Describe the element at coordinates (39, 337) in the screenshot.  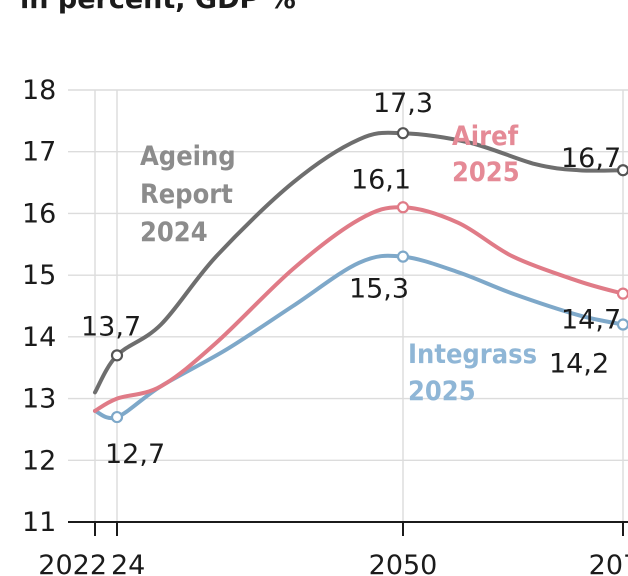
I see `y-tick-label-14: 14` at that location.